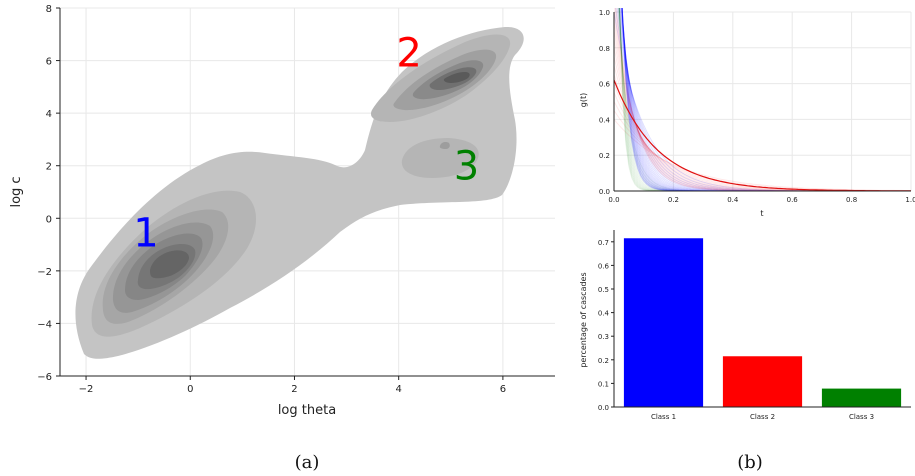  What do you see at coordinates (49, 62) in the screenshot?
I see `y-tick-label: 6` at bounding box center [49, 62].